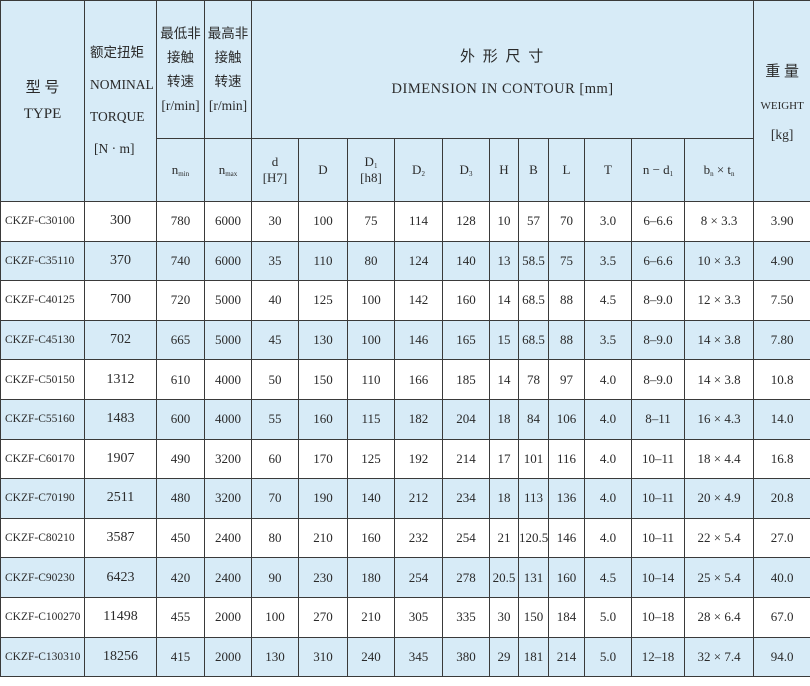  I want to click on cell-torque: 370, so click(120, 261).